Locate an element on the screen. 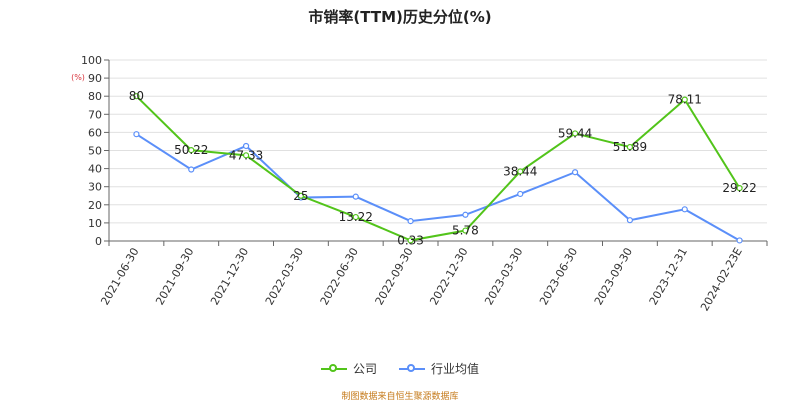  legend: 公司 行业均值 is located at coordinates (400, 368).